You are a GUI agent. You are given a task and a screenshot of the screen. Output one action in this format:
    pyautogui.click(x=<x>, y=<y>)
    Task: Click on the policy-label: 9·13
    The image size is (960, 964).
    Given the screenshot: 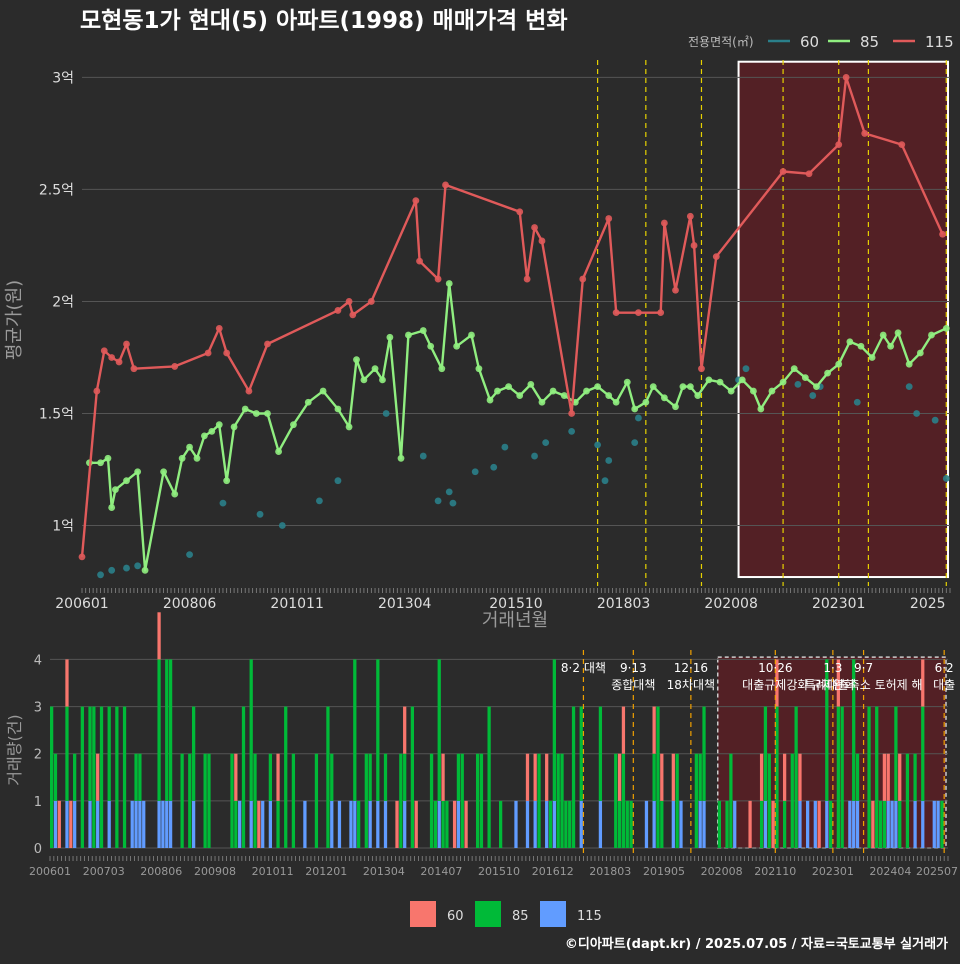 What is the action you would take?
    pyautogui.click(x=633, y=668)
    